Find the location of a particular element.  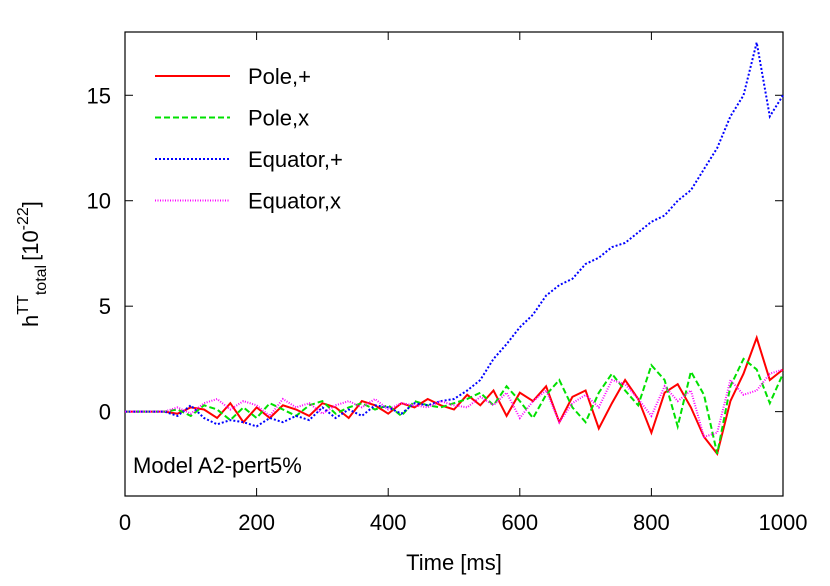

legend-label: Equator,x is located at coordinates (294, 201).